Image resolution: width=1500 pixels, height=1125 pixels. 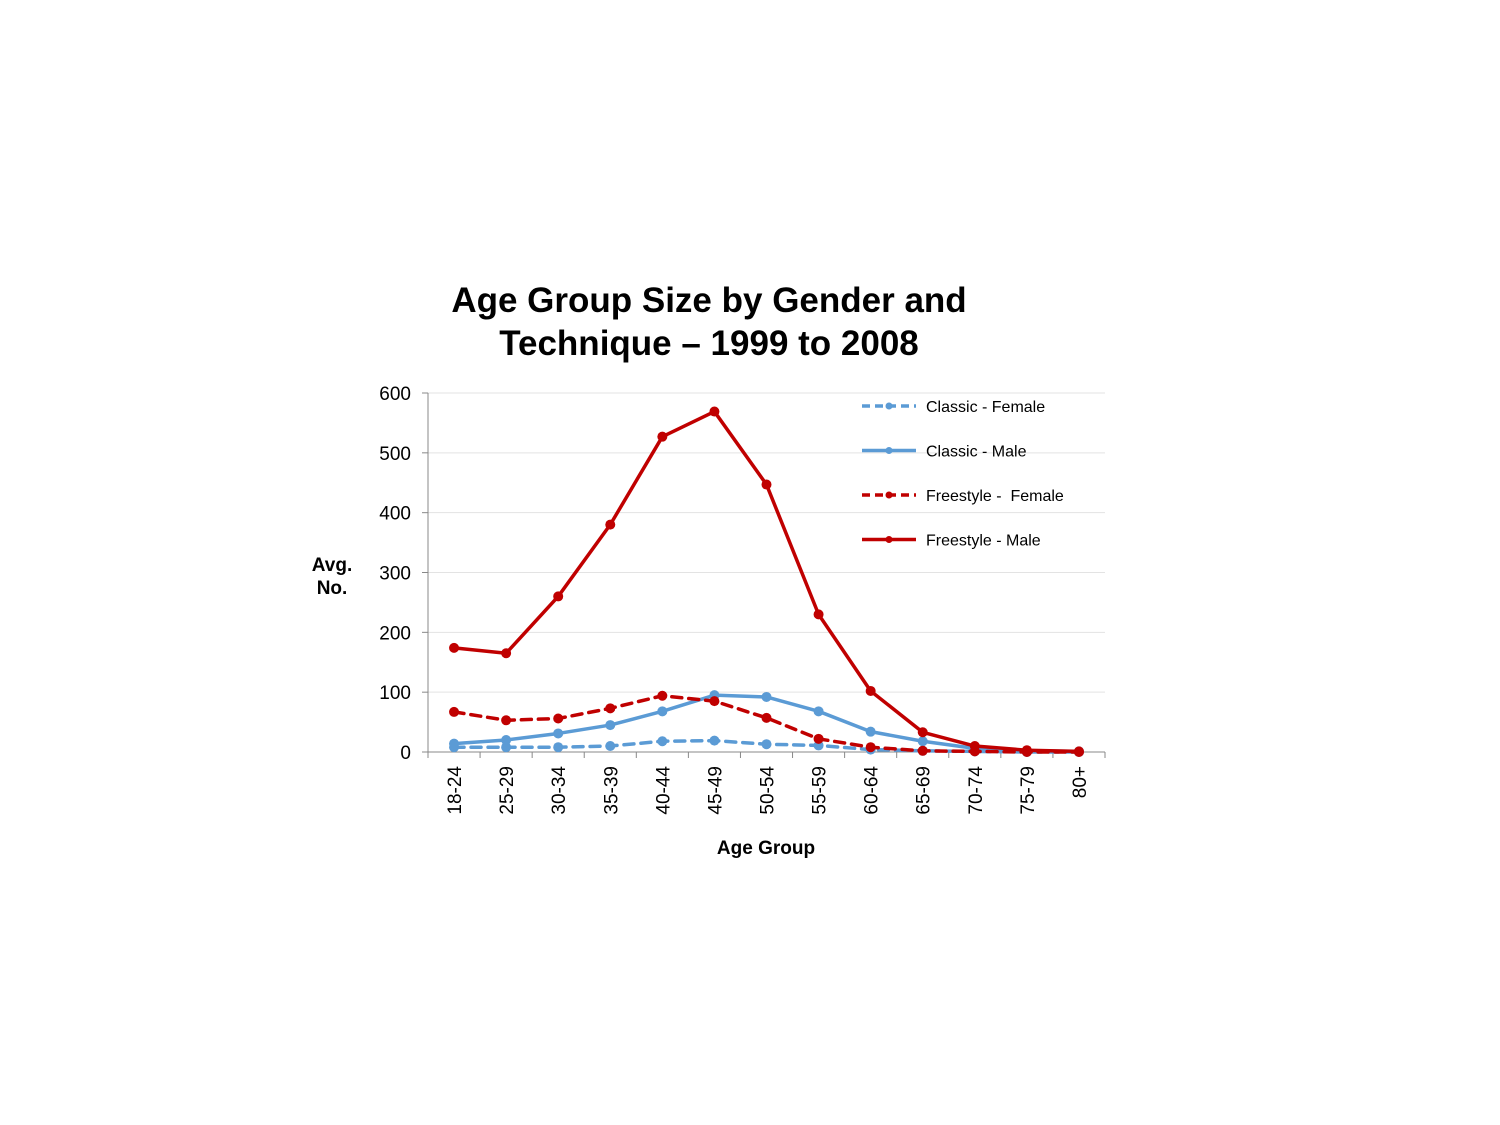 What do you see at coordinates (820, 790) in the screenshot?
I see `x-tick-label: 55-59` at bounding box center [820, 790].